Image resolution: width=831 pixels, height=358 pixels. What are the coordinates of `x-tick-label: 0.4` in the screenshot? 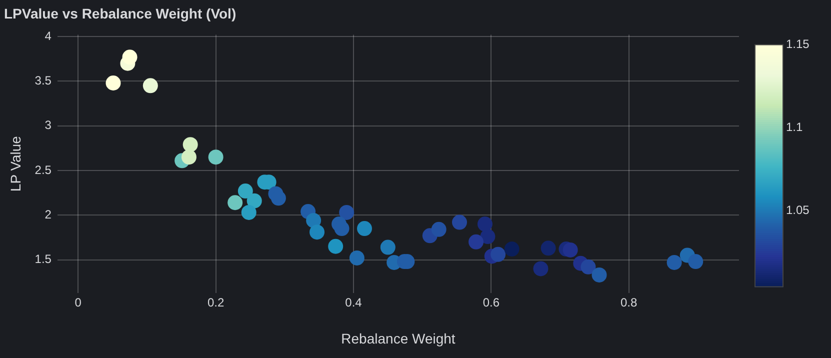 It's located at (353, 302).